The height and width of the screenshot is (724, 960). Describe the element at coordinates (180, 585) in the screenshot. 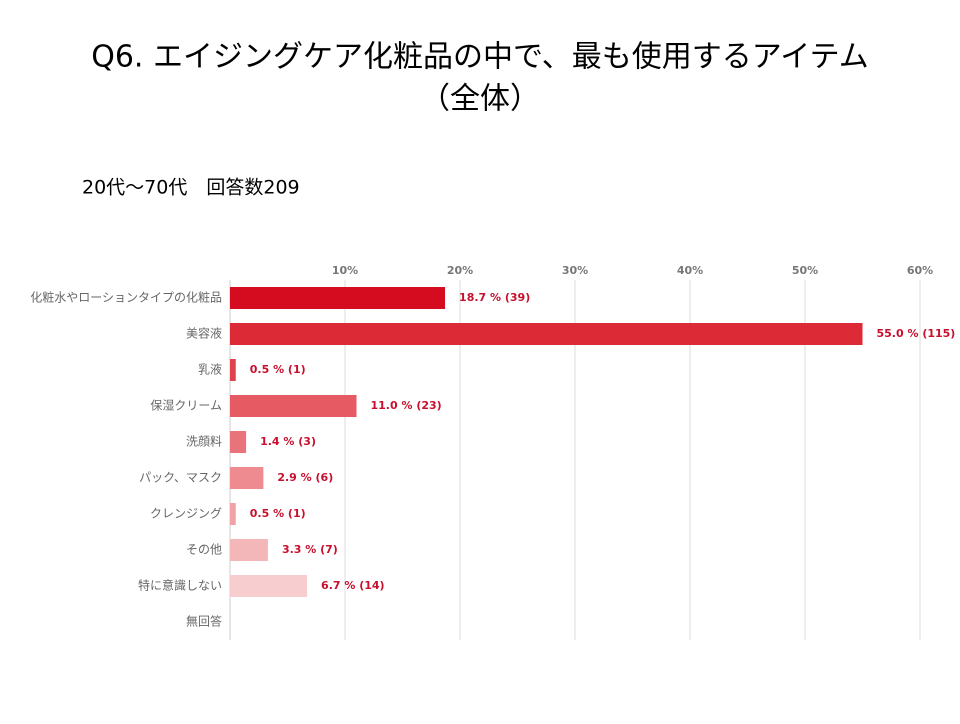

I see `category-label: 特に意識しない` at that location.